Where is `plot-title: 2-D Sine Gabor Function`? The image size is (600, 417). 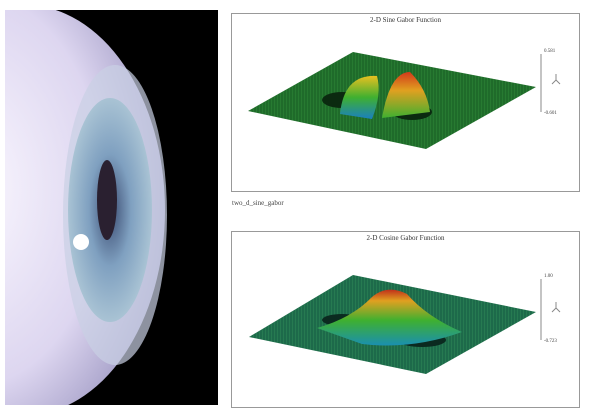 plot-title: 2-D Sine Gabor Function is located at coordinates (405, 20).